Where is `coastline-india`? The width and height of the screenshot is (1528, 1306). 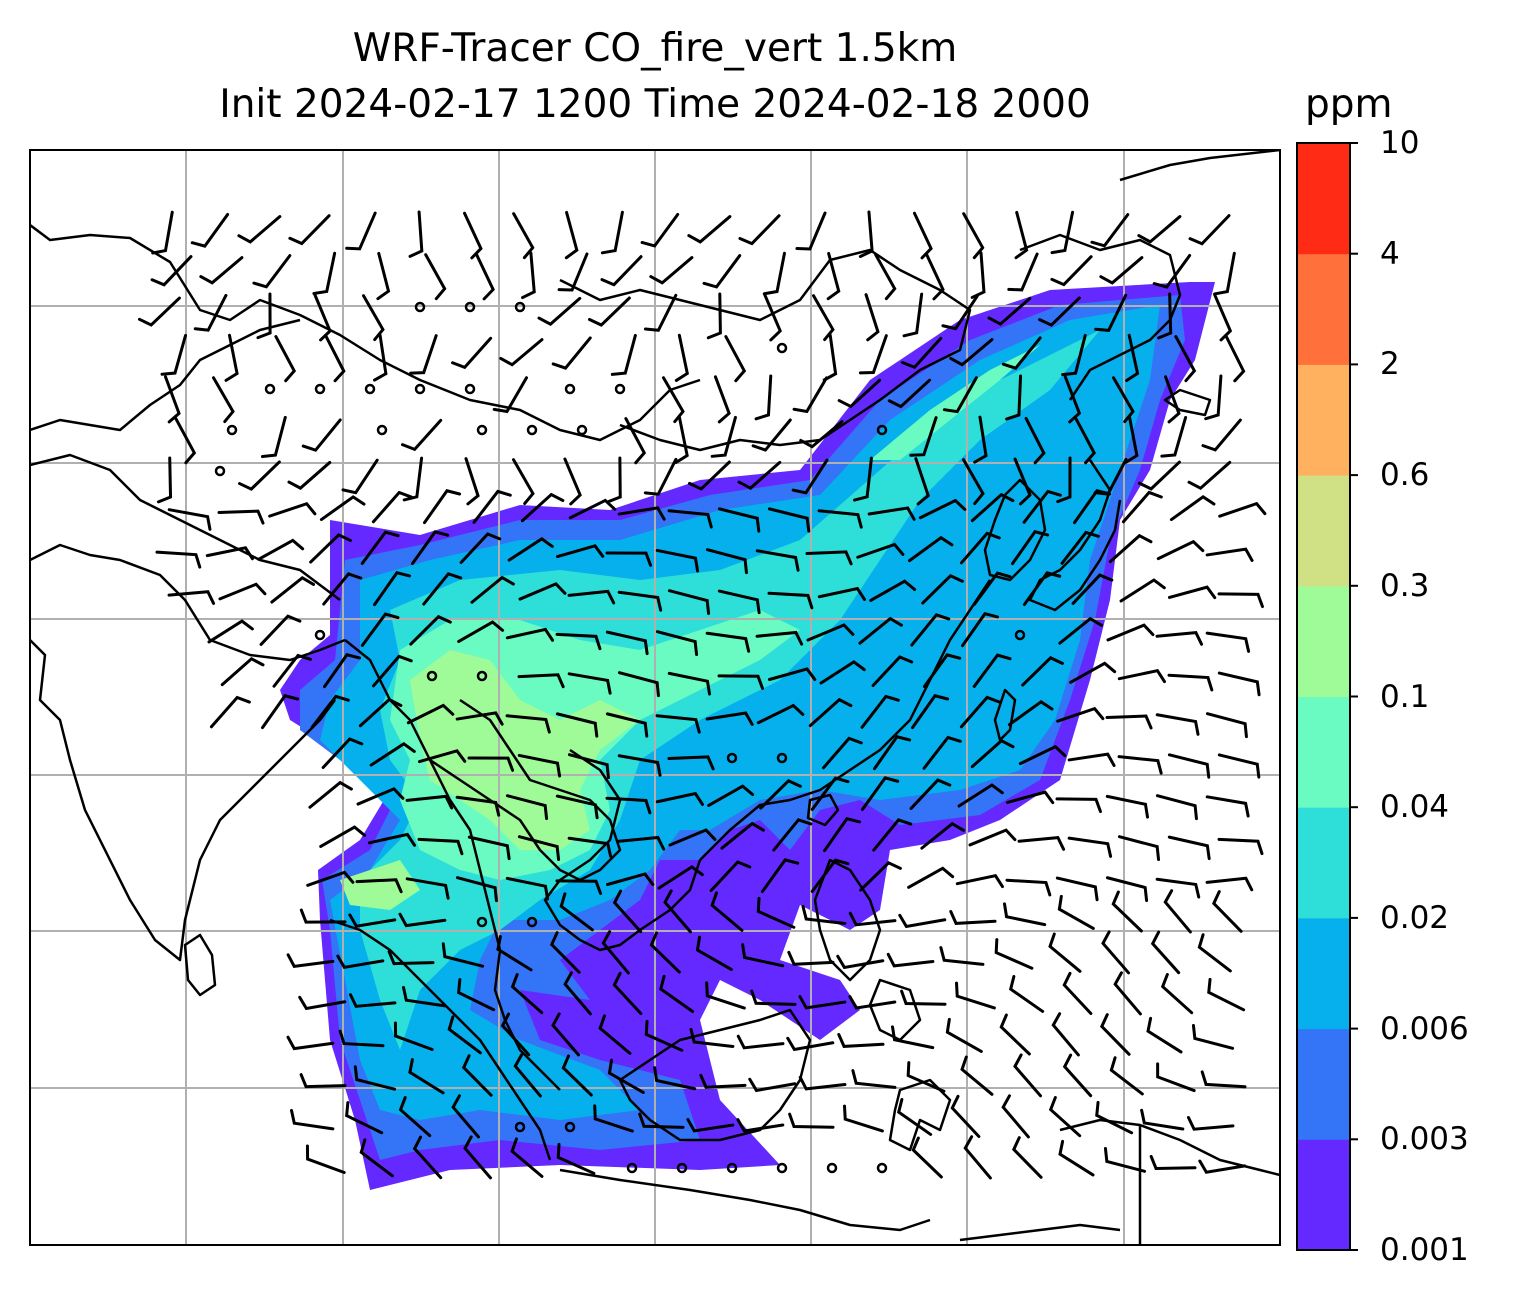
coastline-india is located at coordinates (183, 800).